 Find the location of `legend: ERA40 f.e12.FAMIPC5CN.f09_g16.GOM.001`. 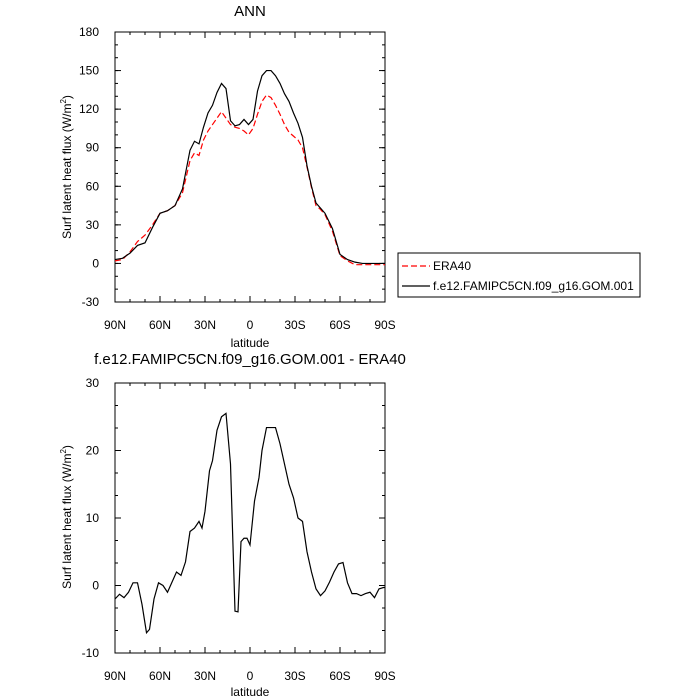

legend: ERA40 f.e12.FAMIPC5CN.f09_g16.GOM.001 is located at coordinates (519, 275).